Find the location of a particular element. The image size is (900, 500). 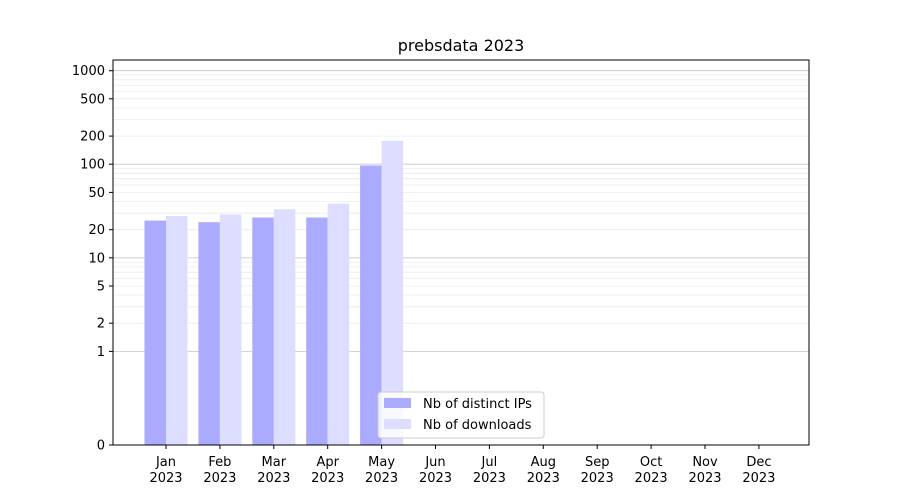

y-tick-label: 2 is located at coordinates (101, 324).